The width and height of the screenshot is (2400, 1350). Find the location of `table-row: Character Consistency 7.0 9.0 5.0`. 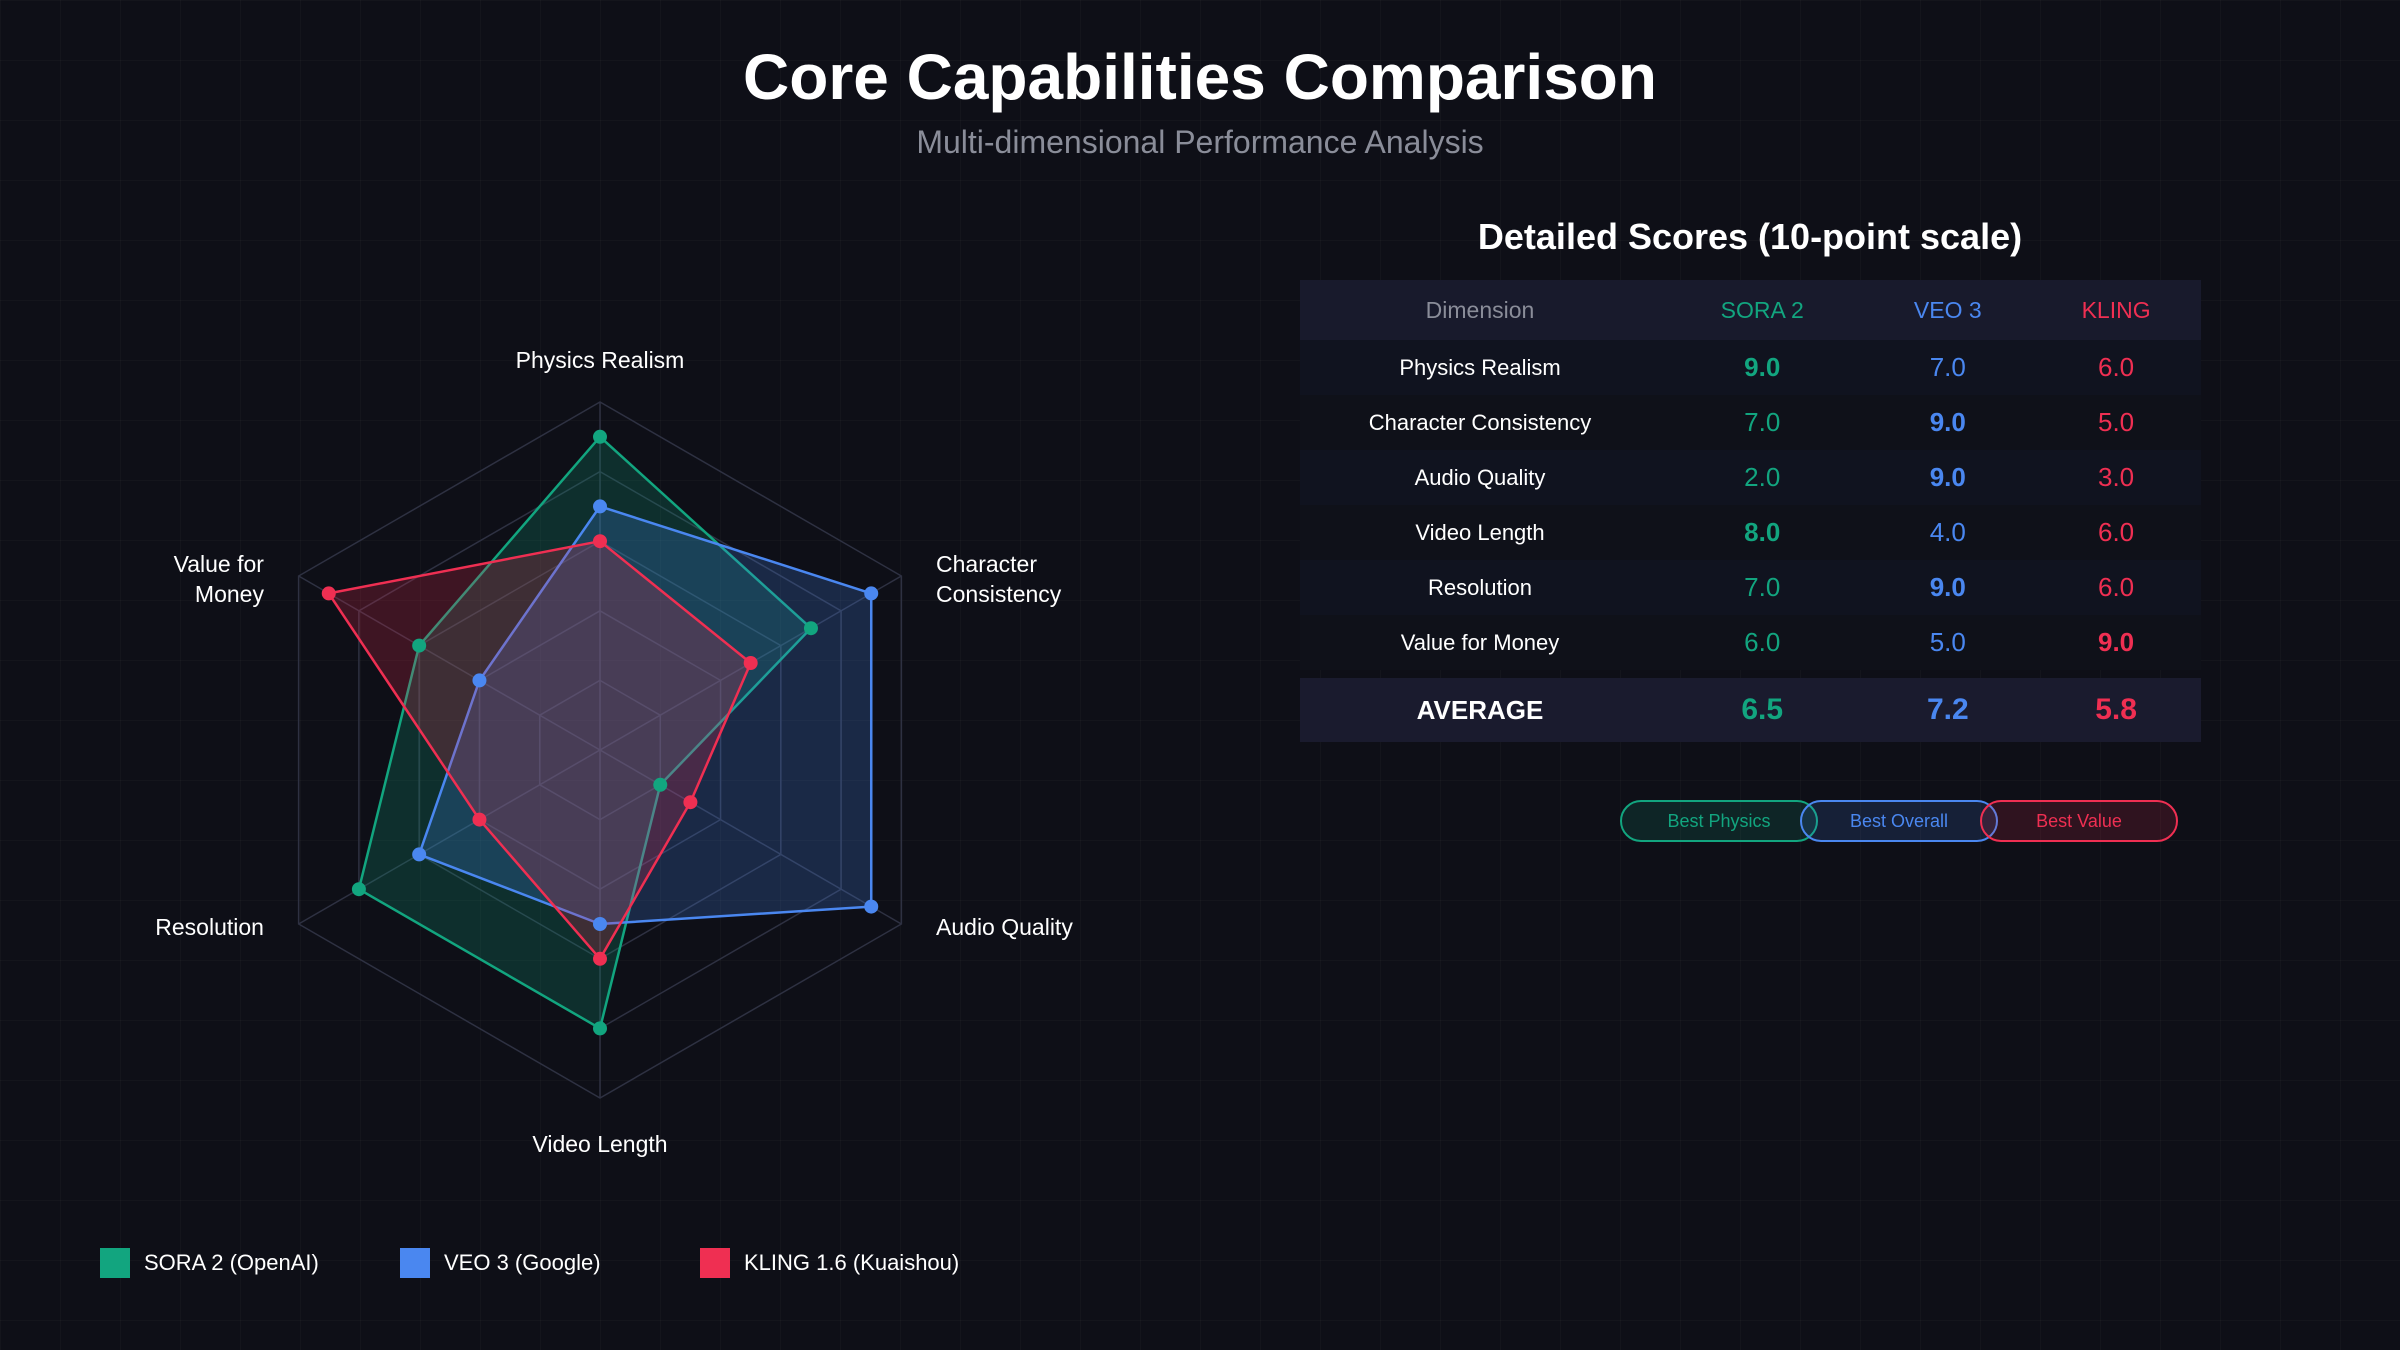

table-row: Character Consistency 7.0 9.0 5.0 is located at coordinates (1750, 422).